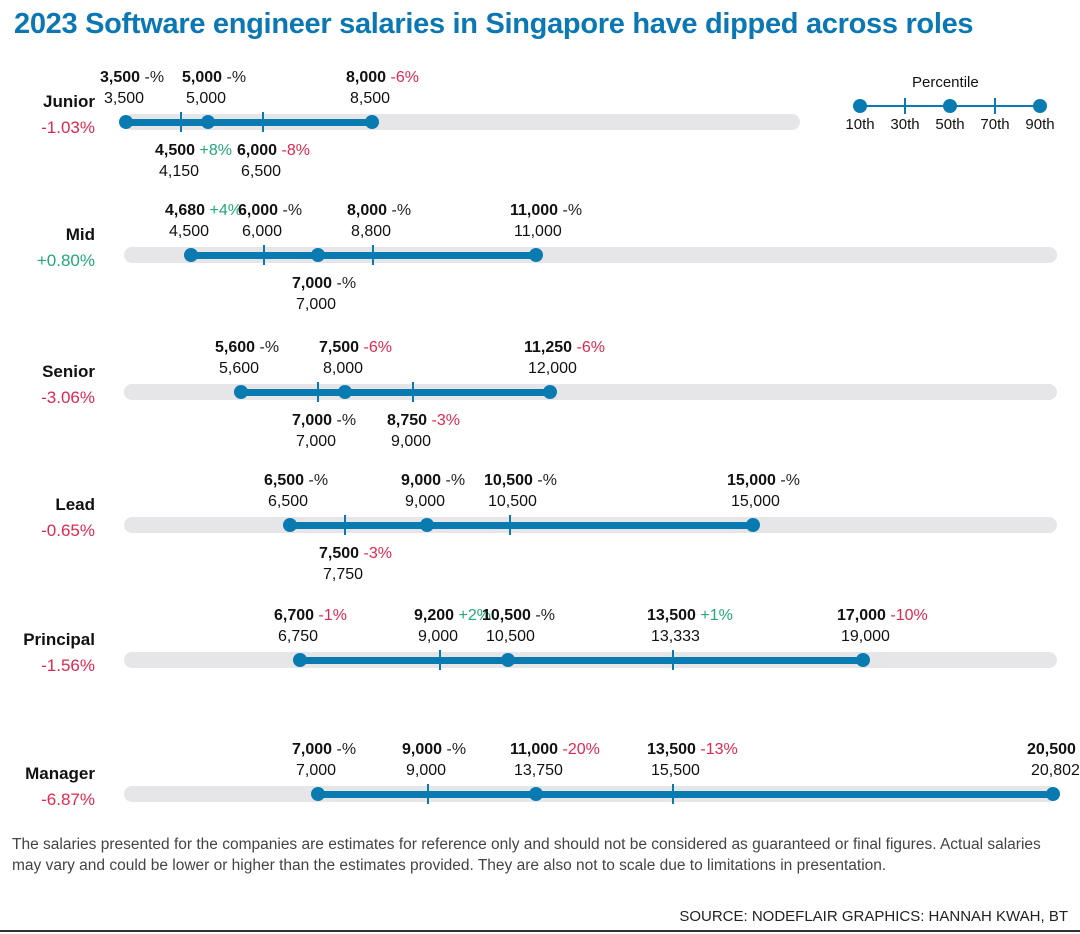 The image size is (1080, 934). What do you see at coordinates (945, 82) in the screenshot?
I see `legend-title: Percentile` at bounding box center [945, 82].